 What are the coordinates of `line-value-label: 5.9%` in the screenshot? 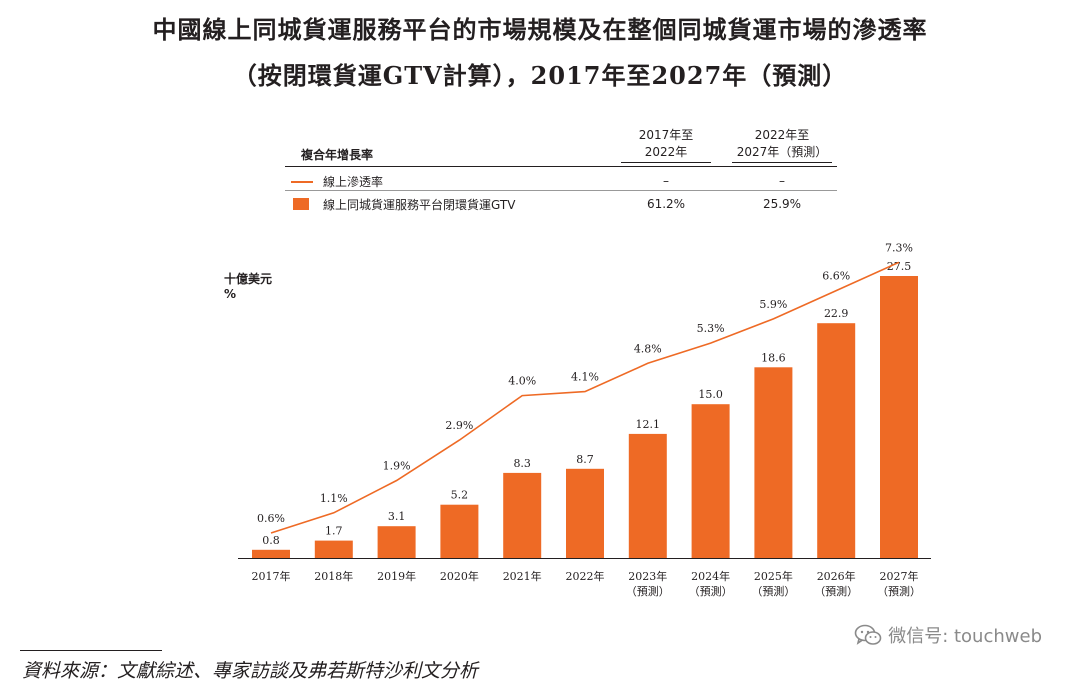 It's located at (773, 304).